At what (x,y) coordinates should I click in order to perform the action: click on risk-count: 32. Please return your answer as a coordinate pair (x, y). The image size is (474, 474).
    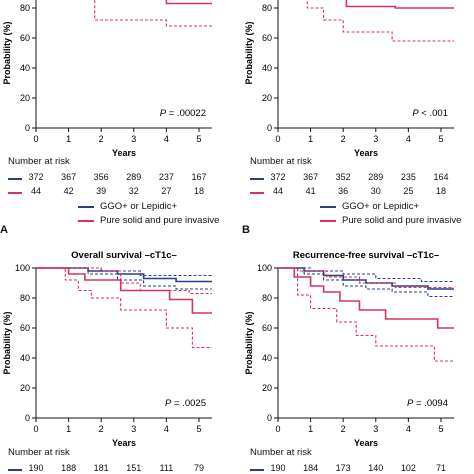
    Looking at the image, I should click on (133, 191).